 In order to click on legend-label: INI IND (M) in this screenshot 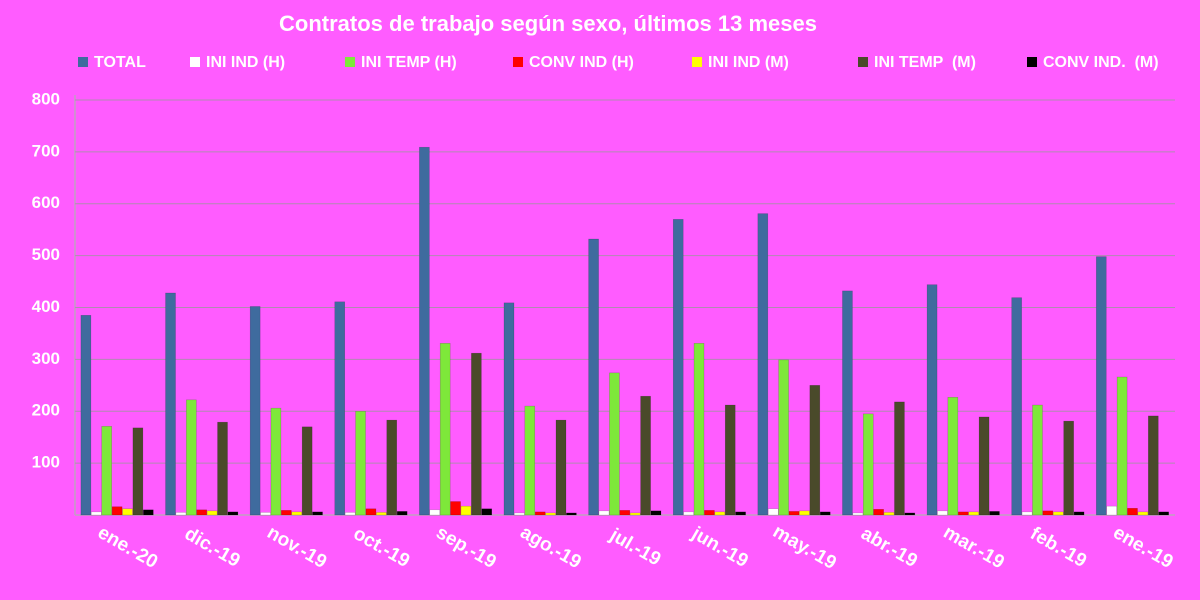, I will do `click(748, 62)`.